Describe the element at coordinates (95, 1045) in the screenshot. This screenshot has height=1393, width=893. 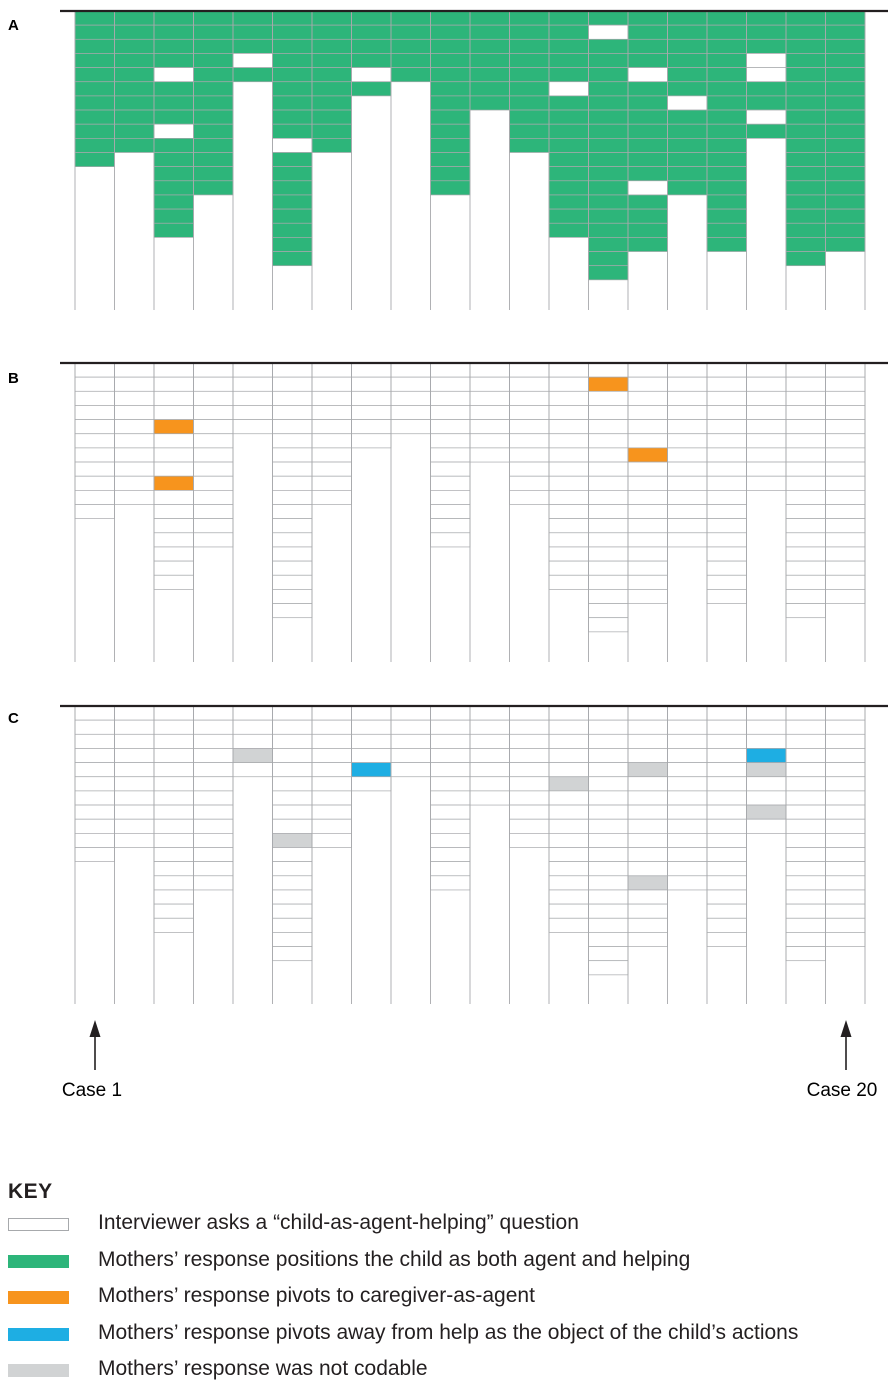
I see `case-1-arrow` at that location.